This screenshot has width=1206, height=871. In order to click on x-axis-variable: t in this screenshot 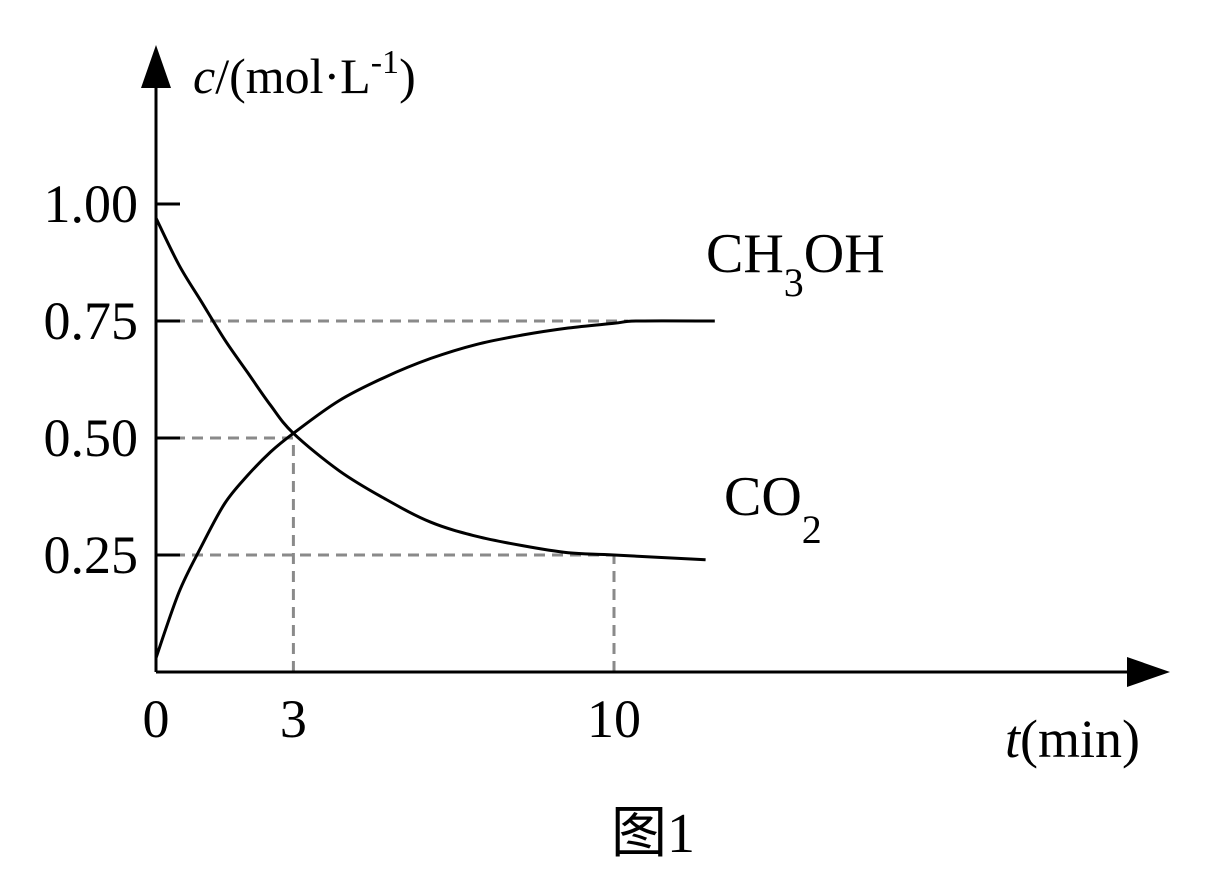, I will do `click(1013, 739)`.